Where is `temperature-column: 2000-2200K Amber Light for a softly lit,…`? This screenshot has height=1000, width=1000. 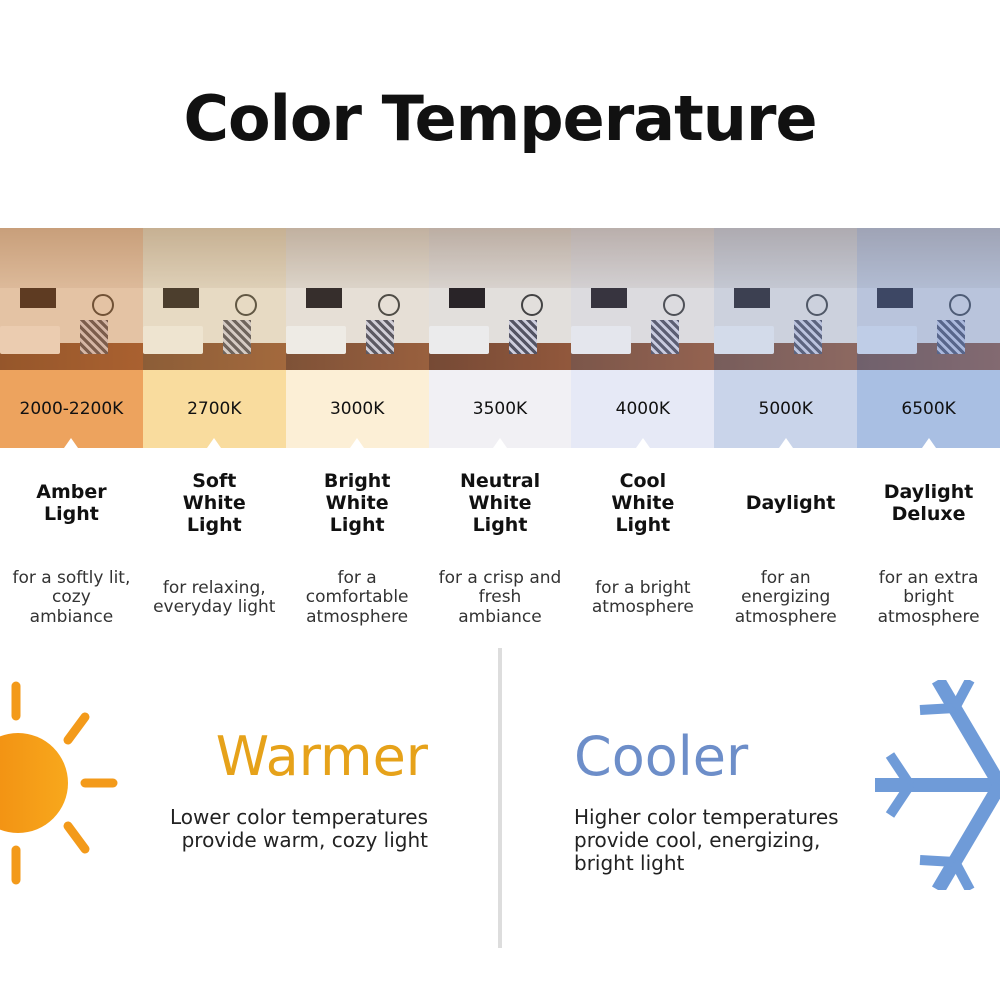 temperature-column: 2000-2200K Amber Light for a softly lit,… is located at coordinates (71, 433).